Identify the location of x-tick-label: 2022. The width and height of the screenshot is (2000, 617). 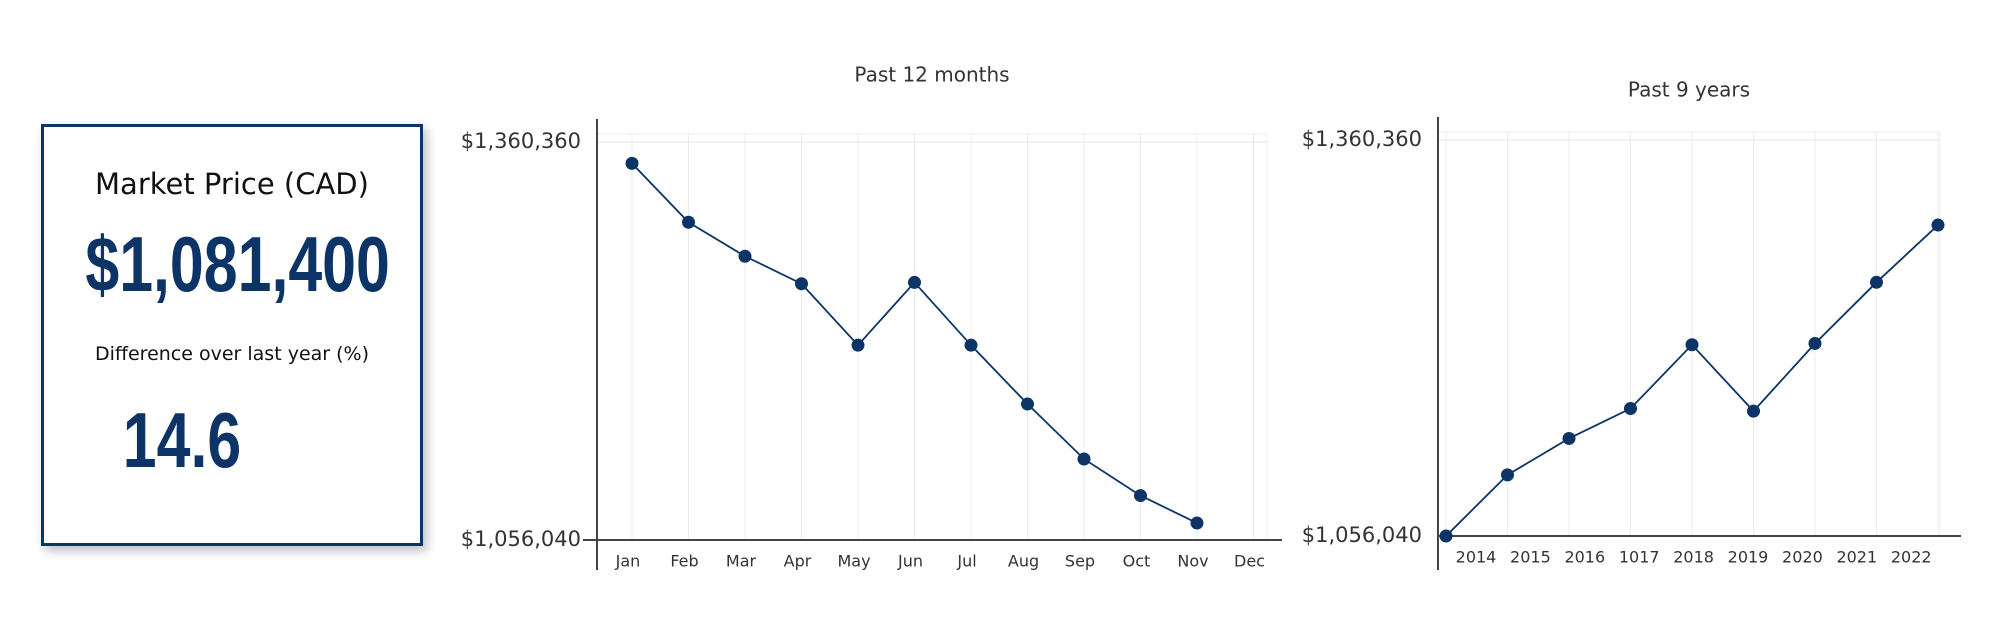
(1911, 557).